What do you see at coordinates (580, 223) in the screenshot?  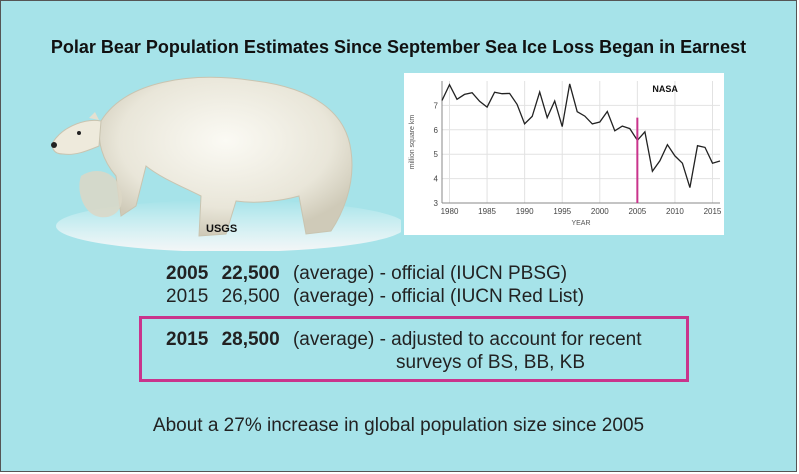 I see `x-axis-label: YEAR` at bounding box center [580, 223].